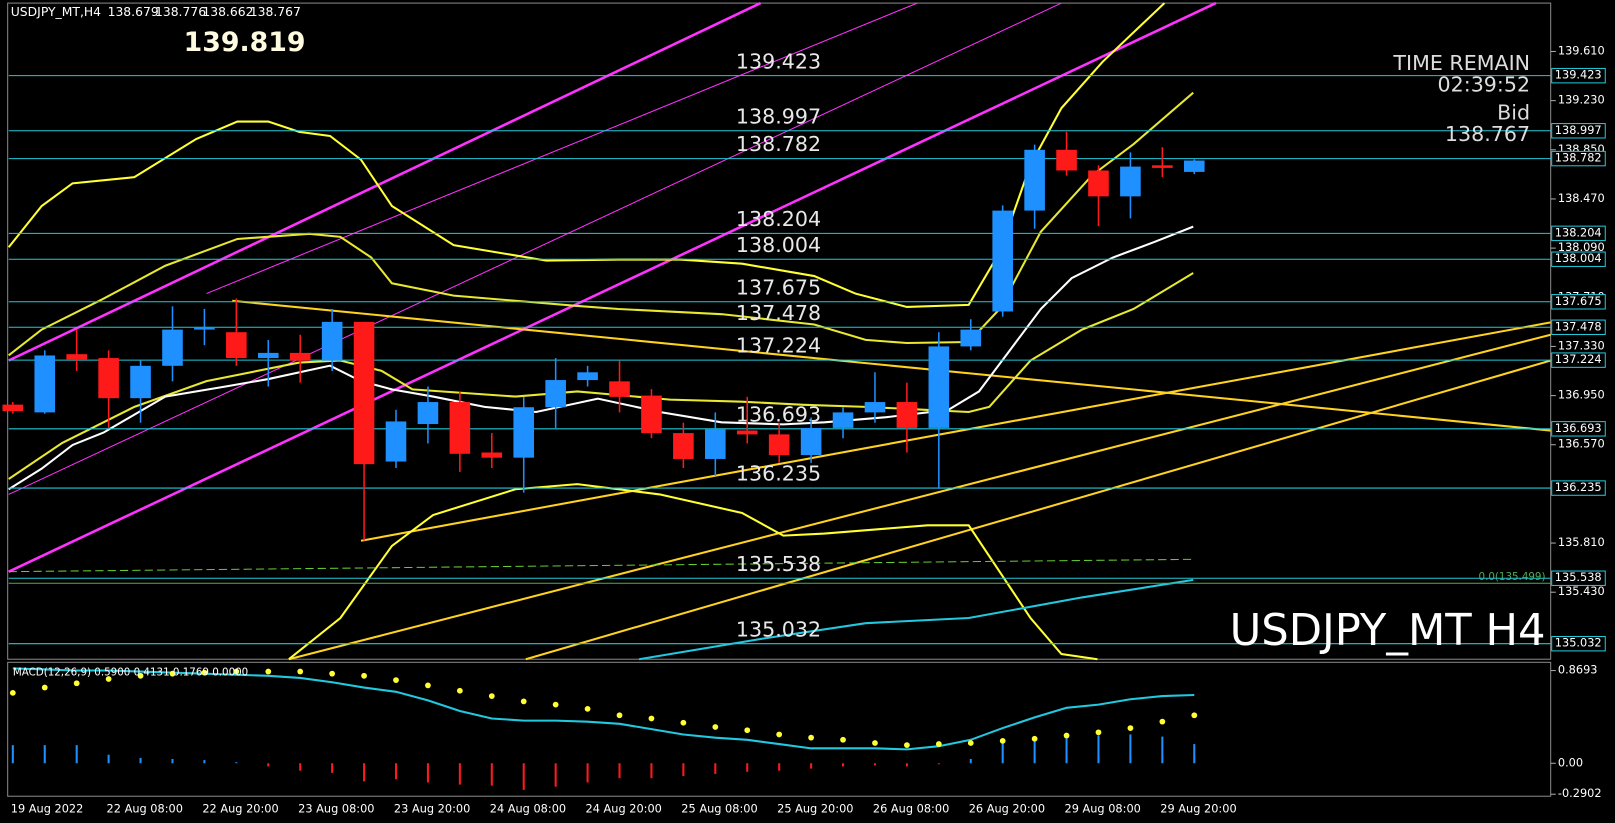 Image resolution: width=1615 pixels, height=823 pixels. Describe the element at coordinates (1570, 762) in the screenshot. I see `y-tick-label: 0.00` at that location.